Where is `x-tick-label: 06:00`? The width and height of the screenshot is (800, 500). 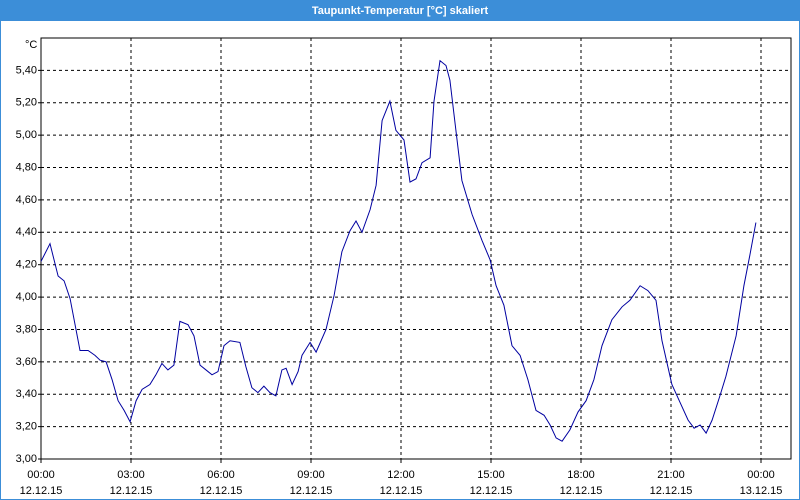 x-tick-label: 06:00 is located at coordinates (221, 475).